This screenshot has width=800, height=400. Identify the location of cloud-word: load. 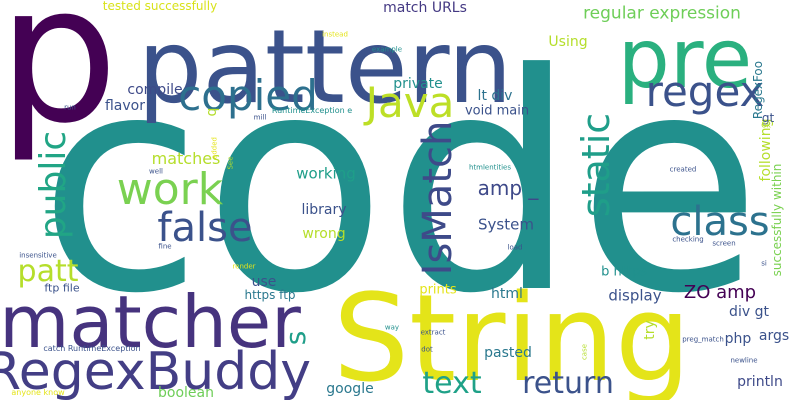
(515, 247).